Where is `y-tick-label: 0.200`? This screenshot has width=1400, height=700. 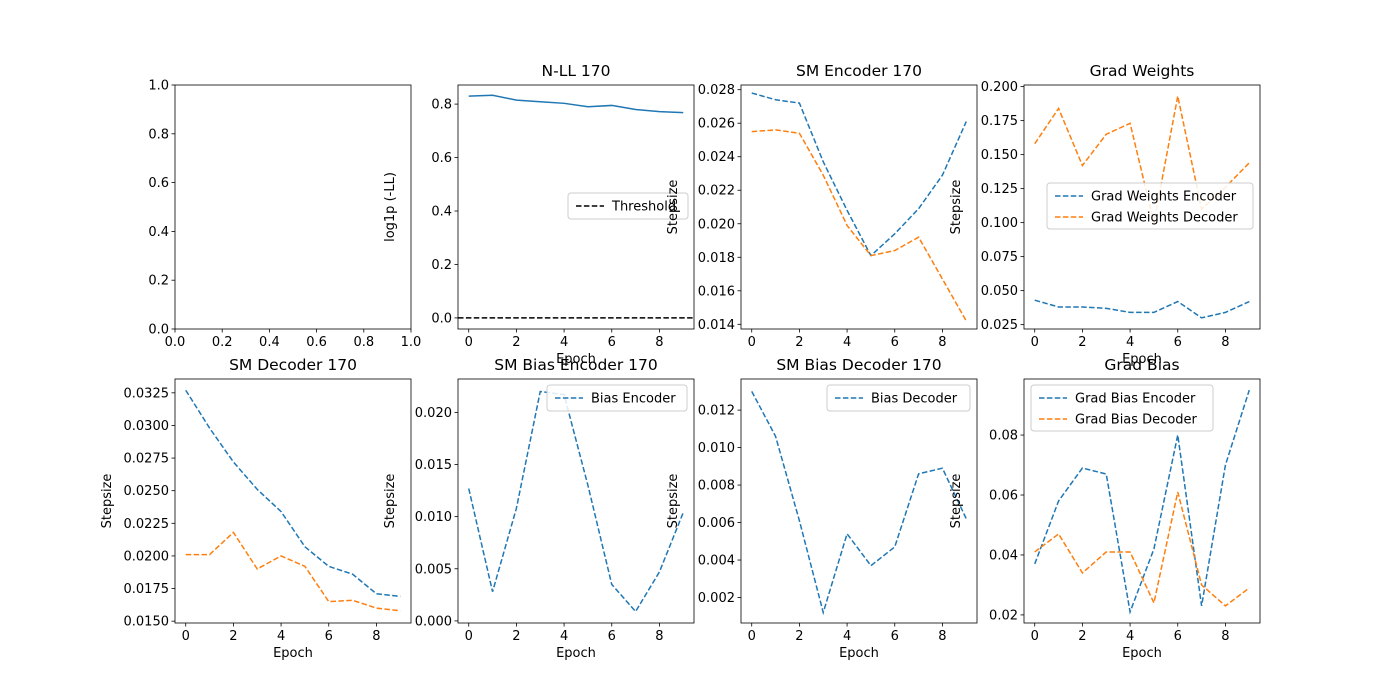 y-tick-label: 0.200 is located at coordinates (999, 87).